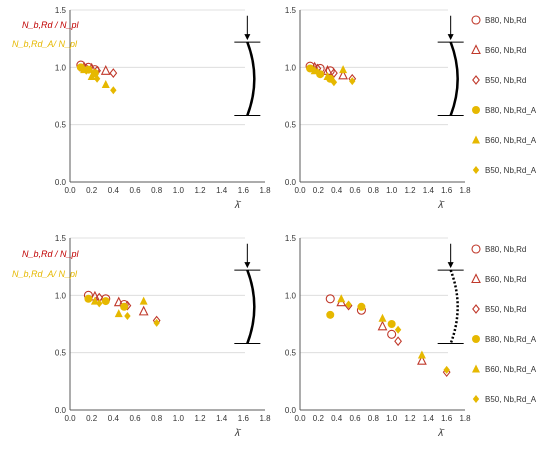 Image resolution: width=550 pixels, height=449 pixels. Describe the element at coordinates (511, 369) in the screenshot. I see `legend-label: B60, Nb,Rd_A` at that location.